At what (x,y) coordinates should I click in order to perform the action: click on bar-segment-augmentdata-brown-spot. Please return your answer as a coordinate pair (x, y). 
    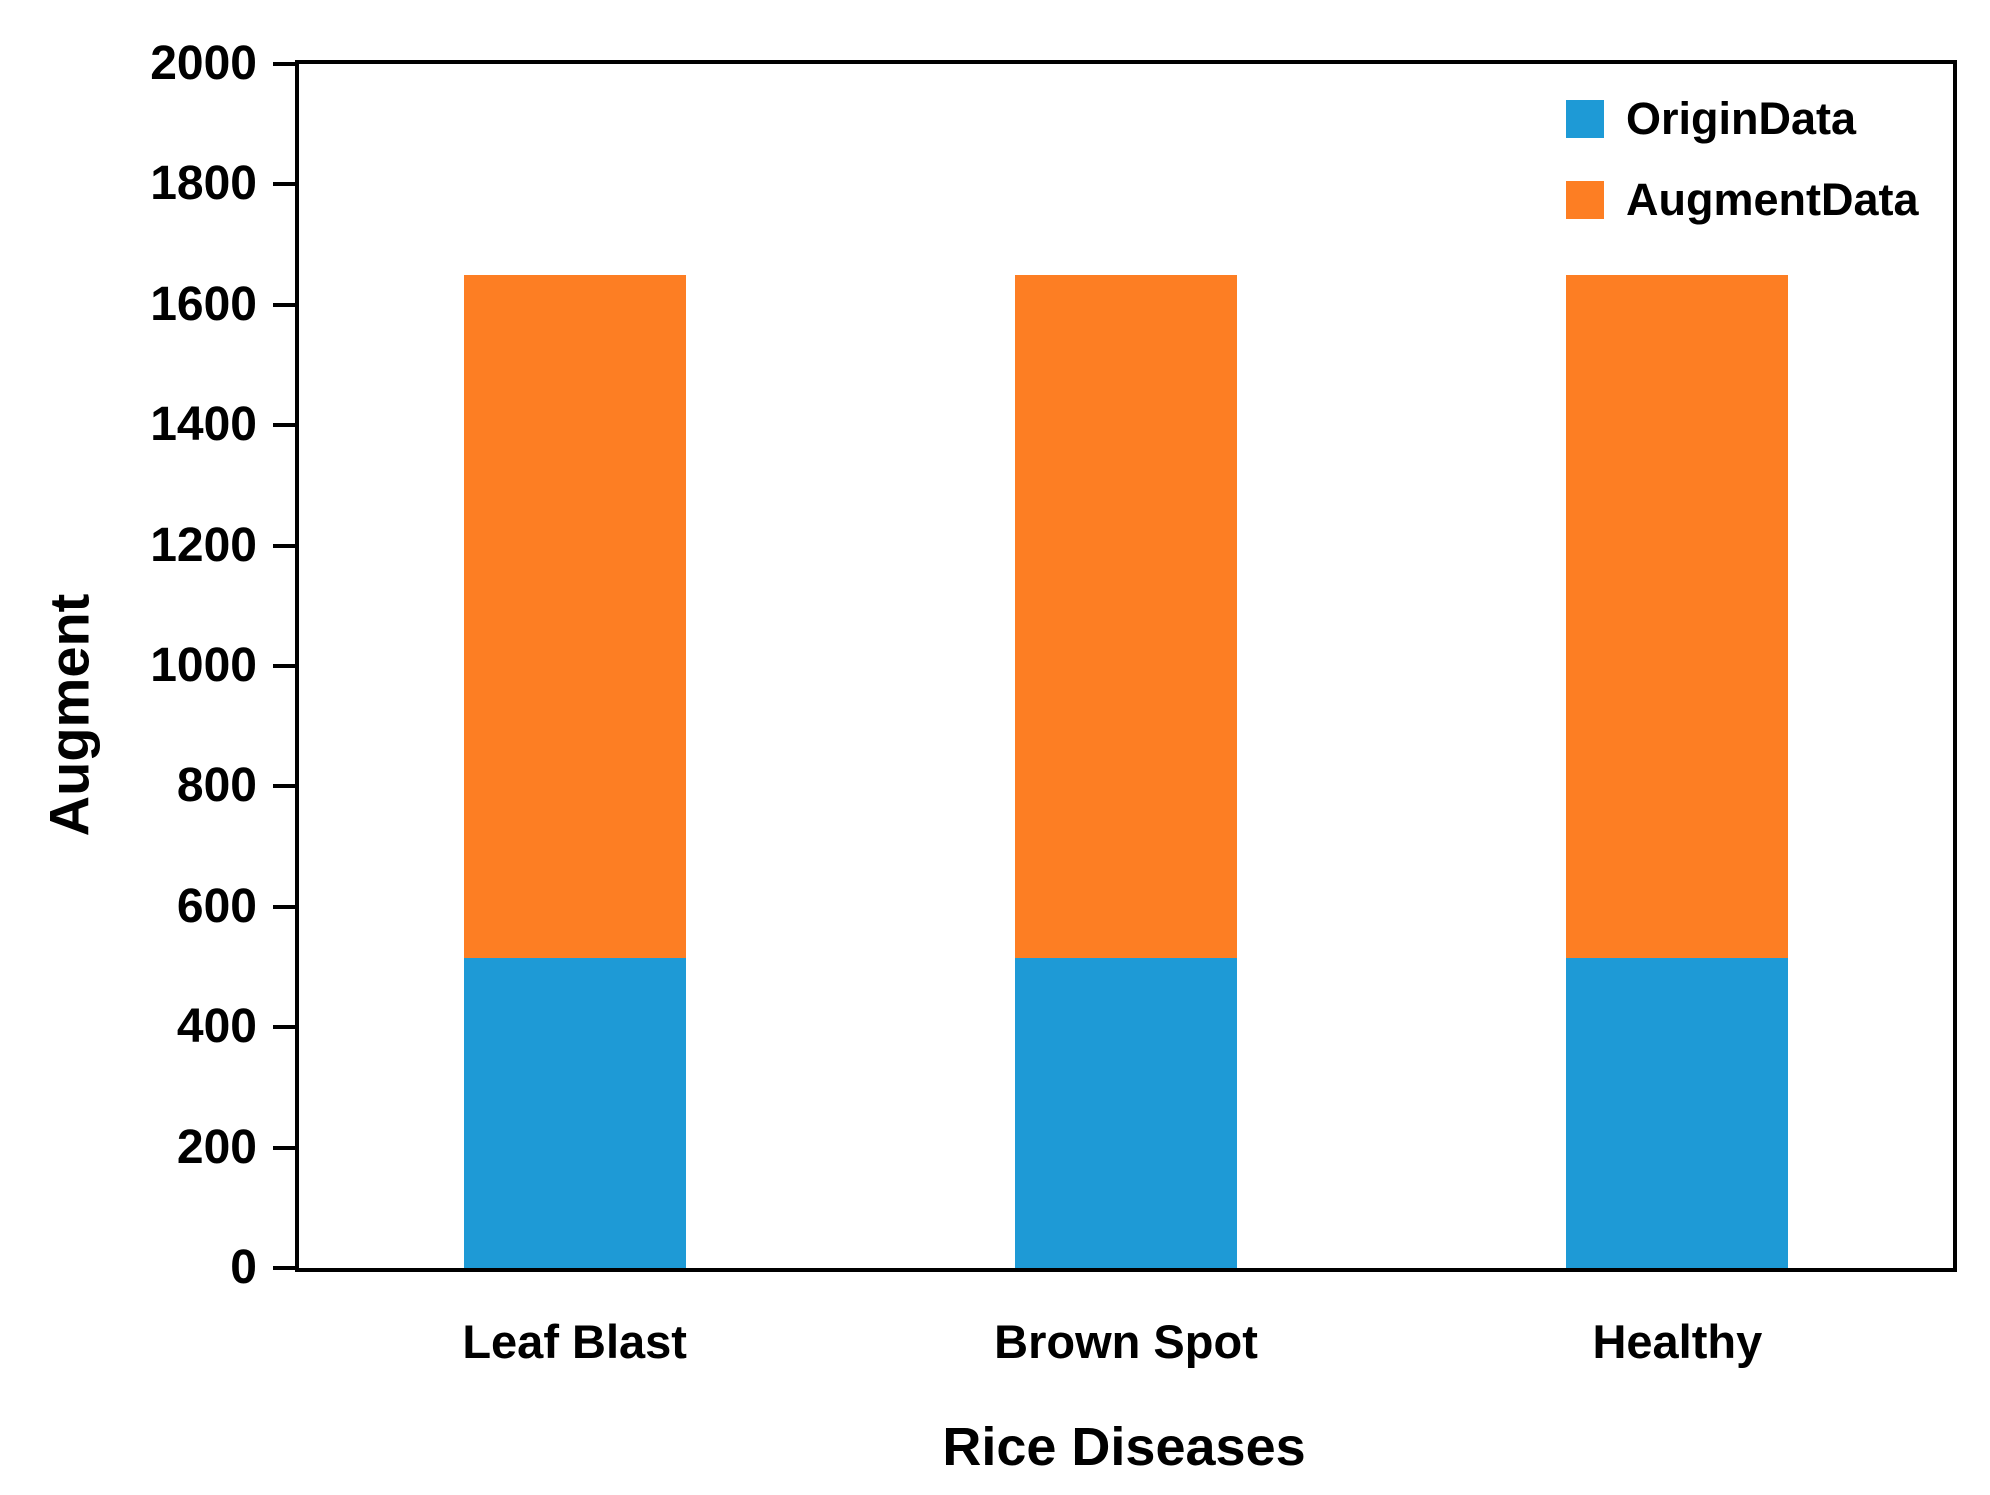
    Looking at the image, I should click on (1126, 616).